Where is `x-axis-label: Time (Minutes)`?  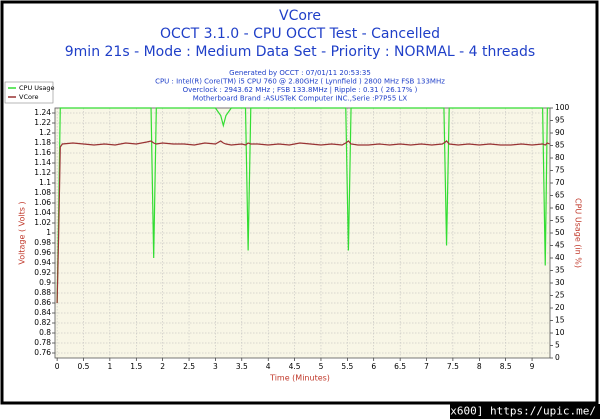 x-axis-label: Time (Minutes) is located at coordinates (299, 378).